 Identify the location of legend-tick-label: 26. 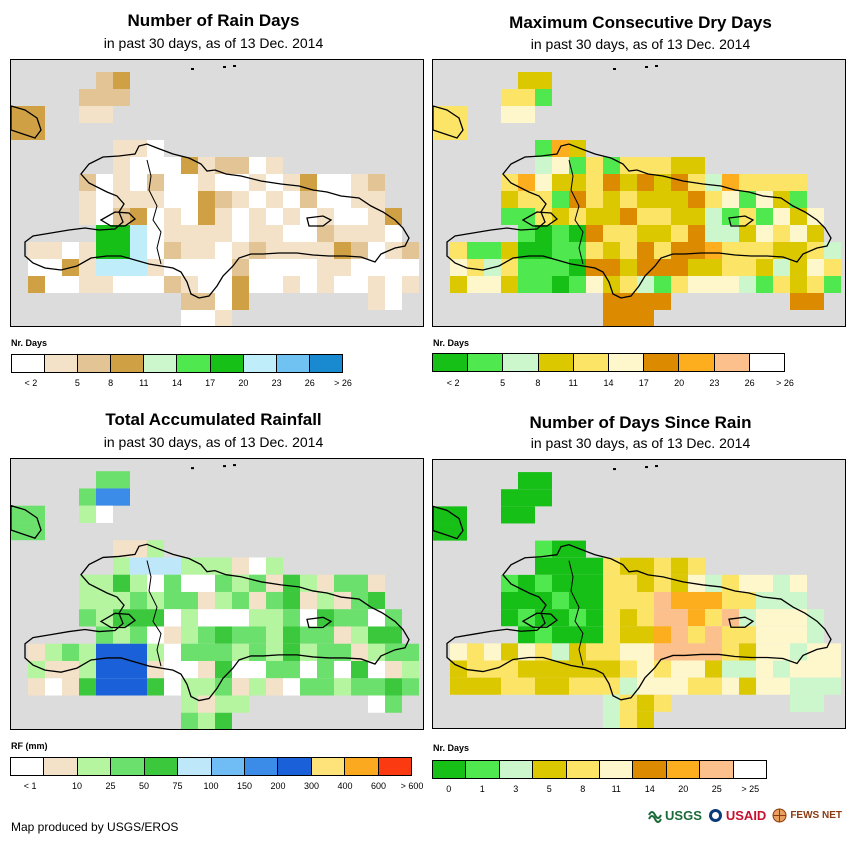
(749, 383).